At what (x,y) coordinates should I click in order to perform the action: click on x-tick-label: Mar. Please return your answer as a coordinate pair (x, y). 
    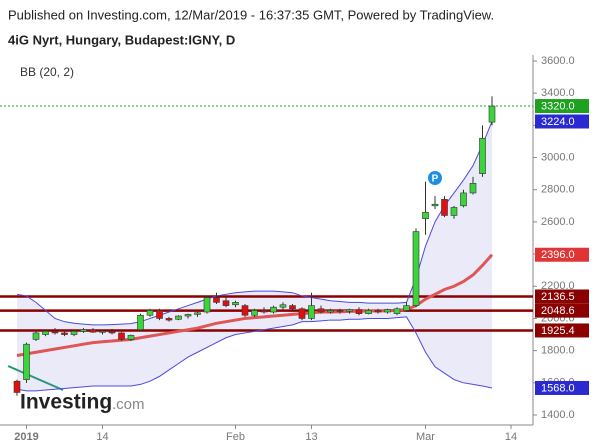
    Looking at the image, I should click on (425, 437).